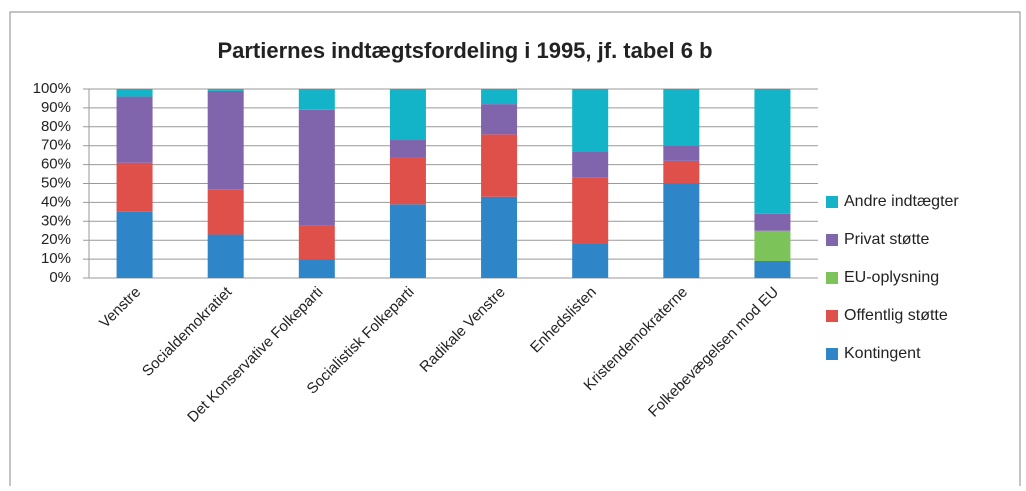  What do you see at coordinates (882, 353) in the screenshot?
I see `legend-label: Kontingent` at bounding box center [882, 353].